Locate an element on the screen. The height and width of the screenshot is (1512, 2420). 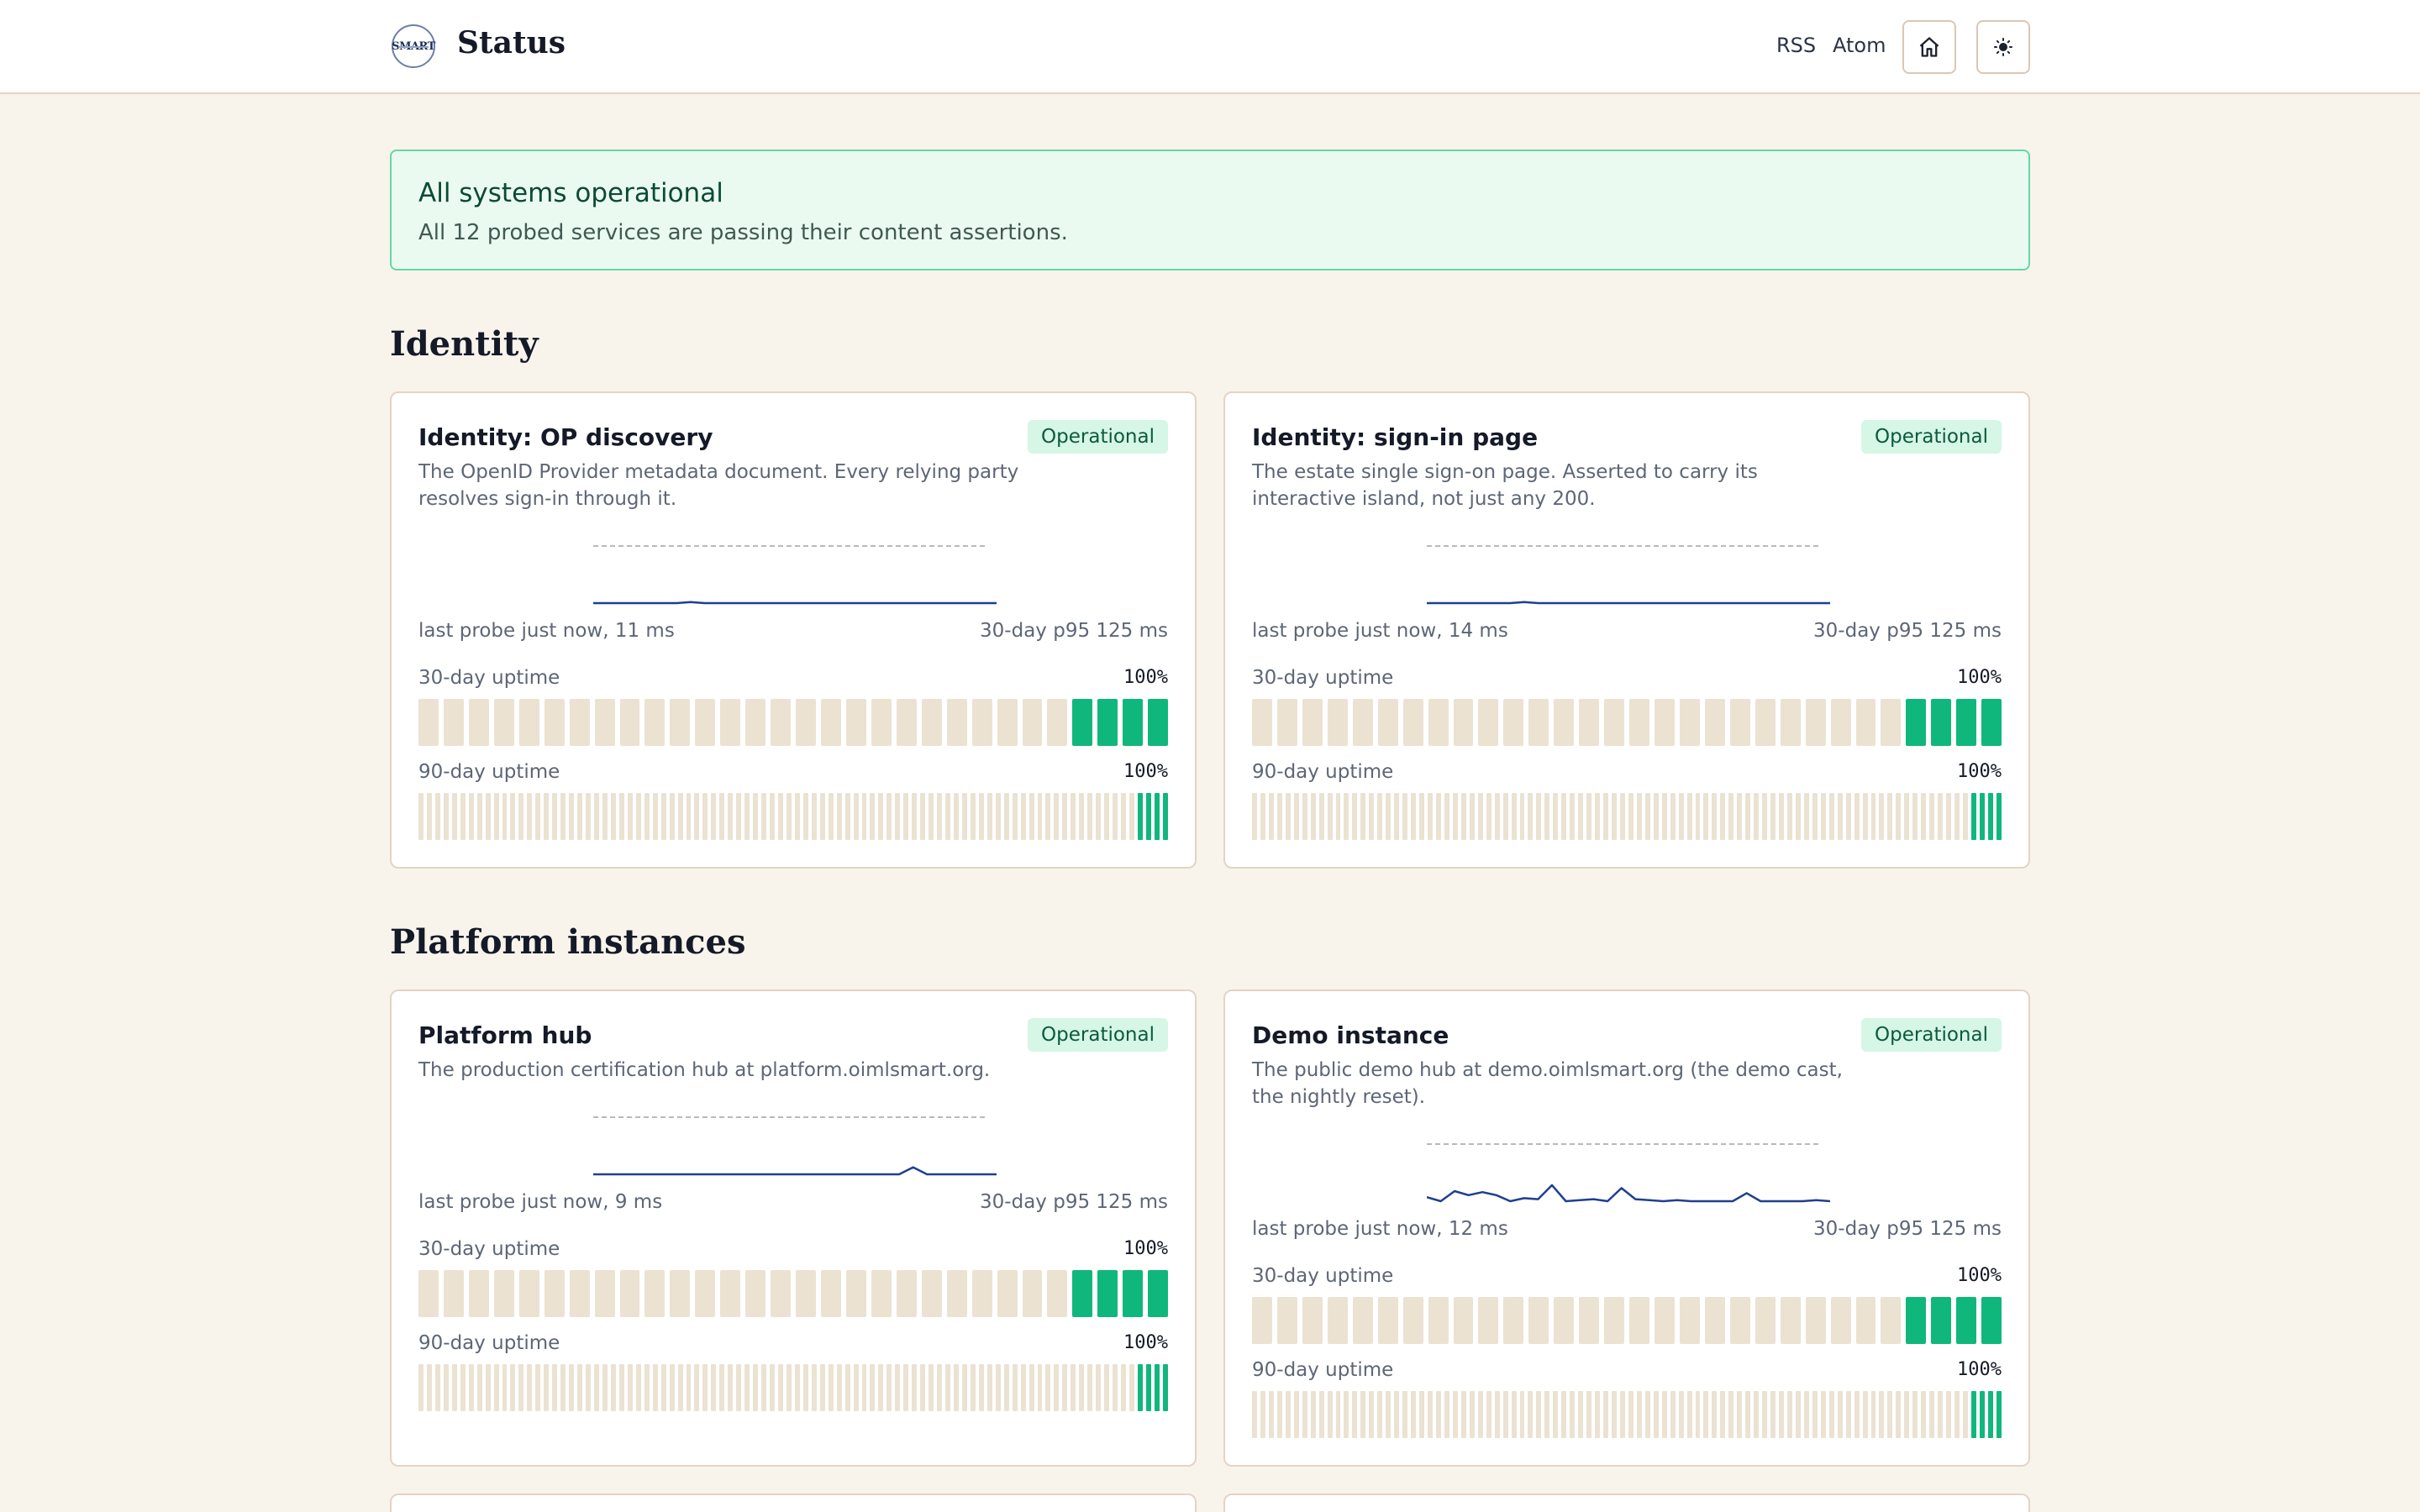
home-button is located at coordinates (1929, 47).